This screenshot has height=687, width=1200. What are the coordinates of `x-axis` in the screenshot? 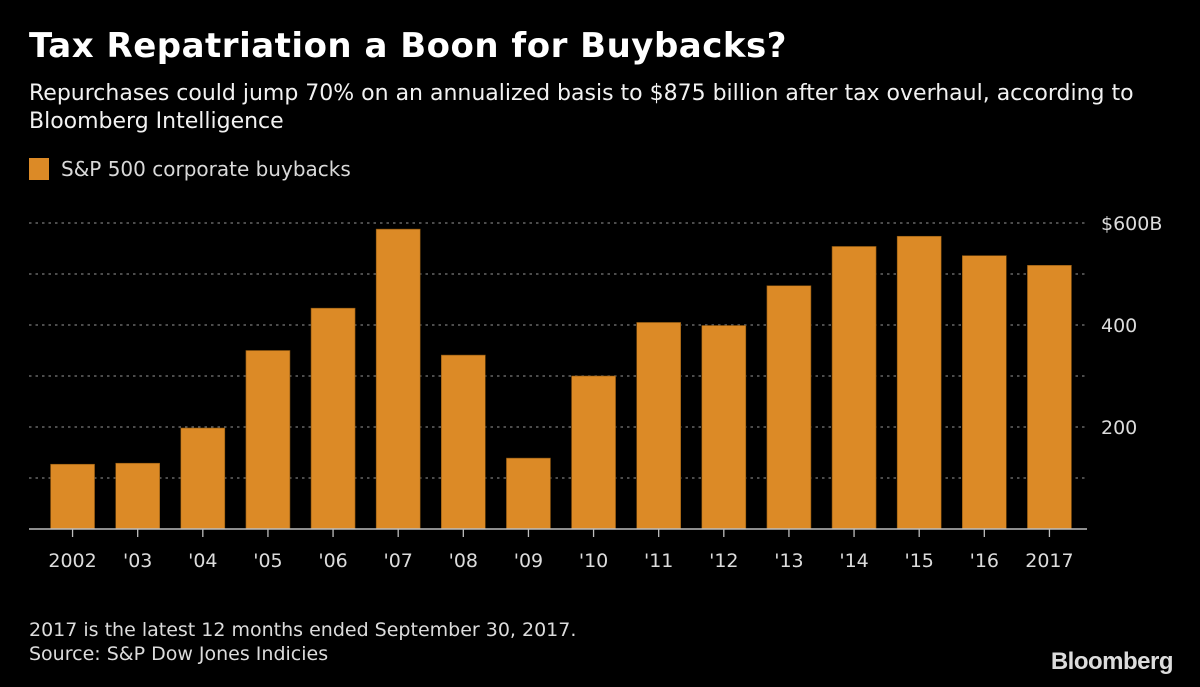 It's located at (558, 532).